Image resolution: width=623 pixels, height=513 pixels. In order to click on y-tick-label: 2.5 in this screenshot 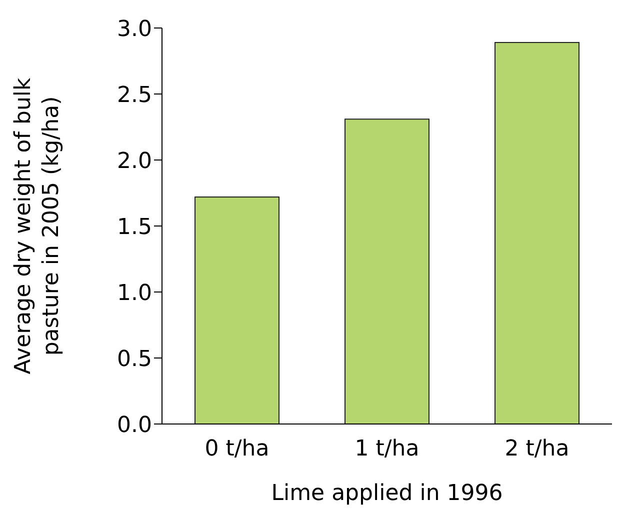, I will do `click(134, 95)`.